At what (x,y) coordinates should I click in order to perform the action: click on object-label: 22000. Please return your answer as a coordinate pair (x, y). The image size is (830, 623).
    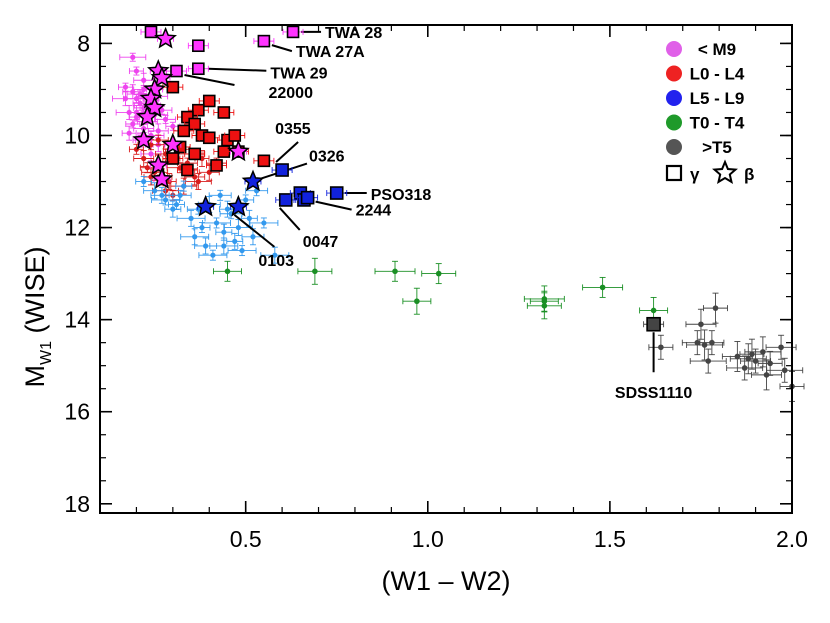
    Looking at the image, I should click on (290, 93).